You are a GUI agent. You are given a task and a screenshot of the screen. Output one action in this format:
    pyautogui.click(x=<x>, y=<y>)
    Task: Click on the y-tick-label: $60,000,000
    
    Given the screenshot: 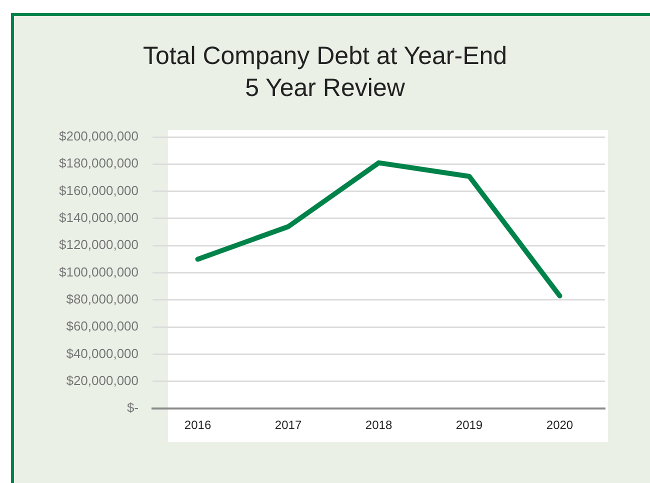 What is the action you would take?
    pyautogui.click(x=102, y=326)
    